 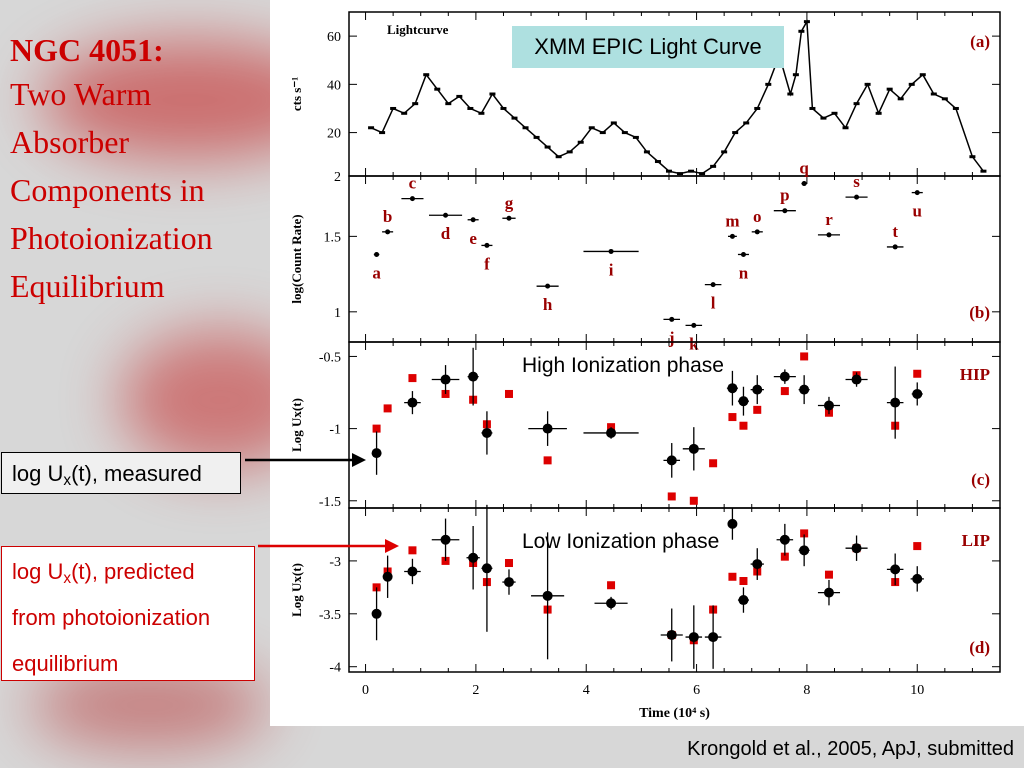 What do you see at coordinates (376, 272) in the screenshot?
I see `segment-label-a: a` at bounding box center [376, 272].